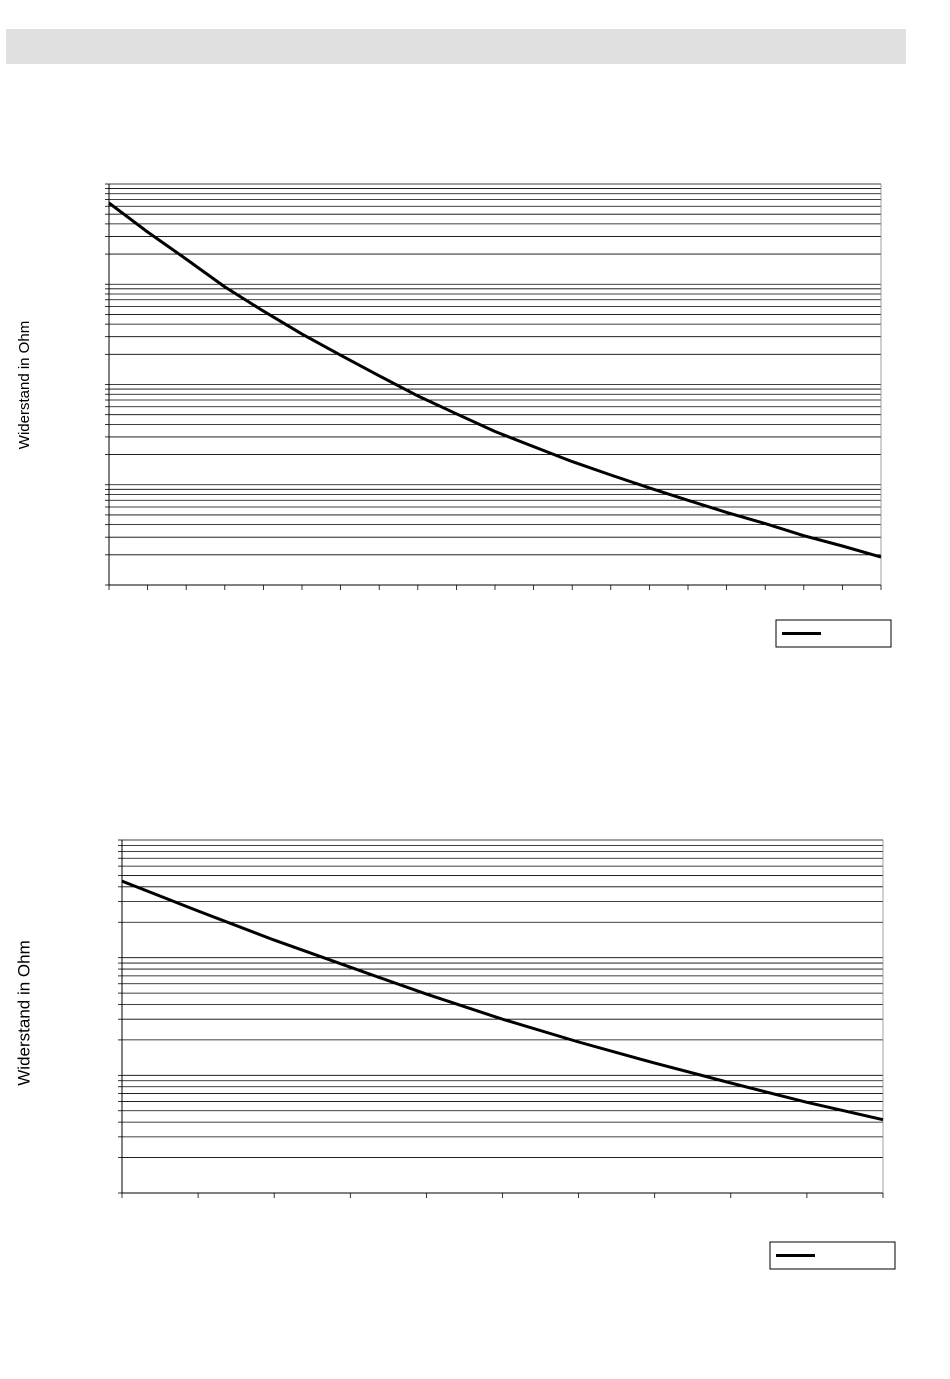 This screenshot has width=950, height=1379. What do you see at coordinates (502, 1000) in the screenshot?
I see `data-line` at bounding box center [502, 1000].